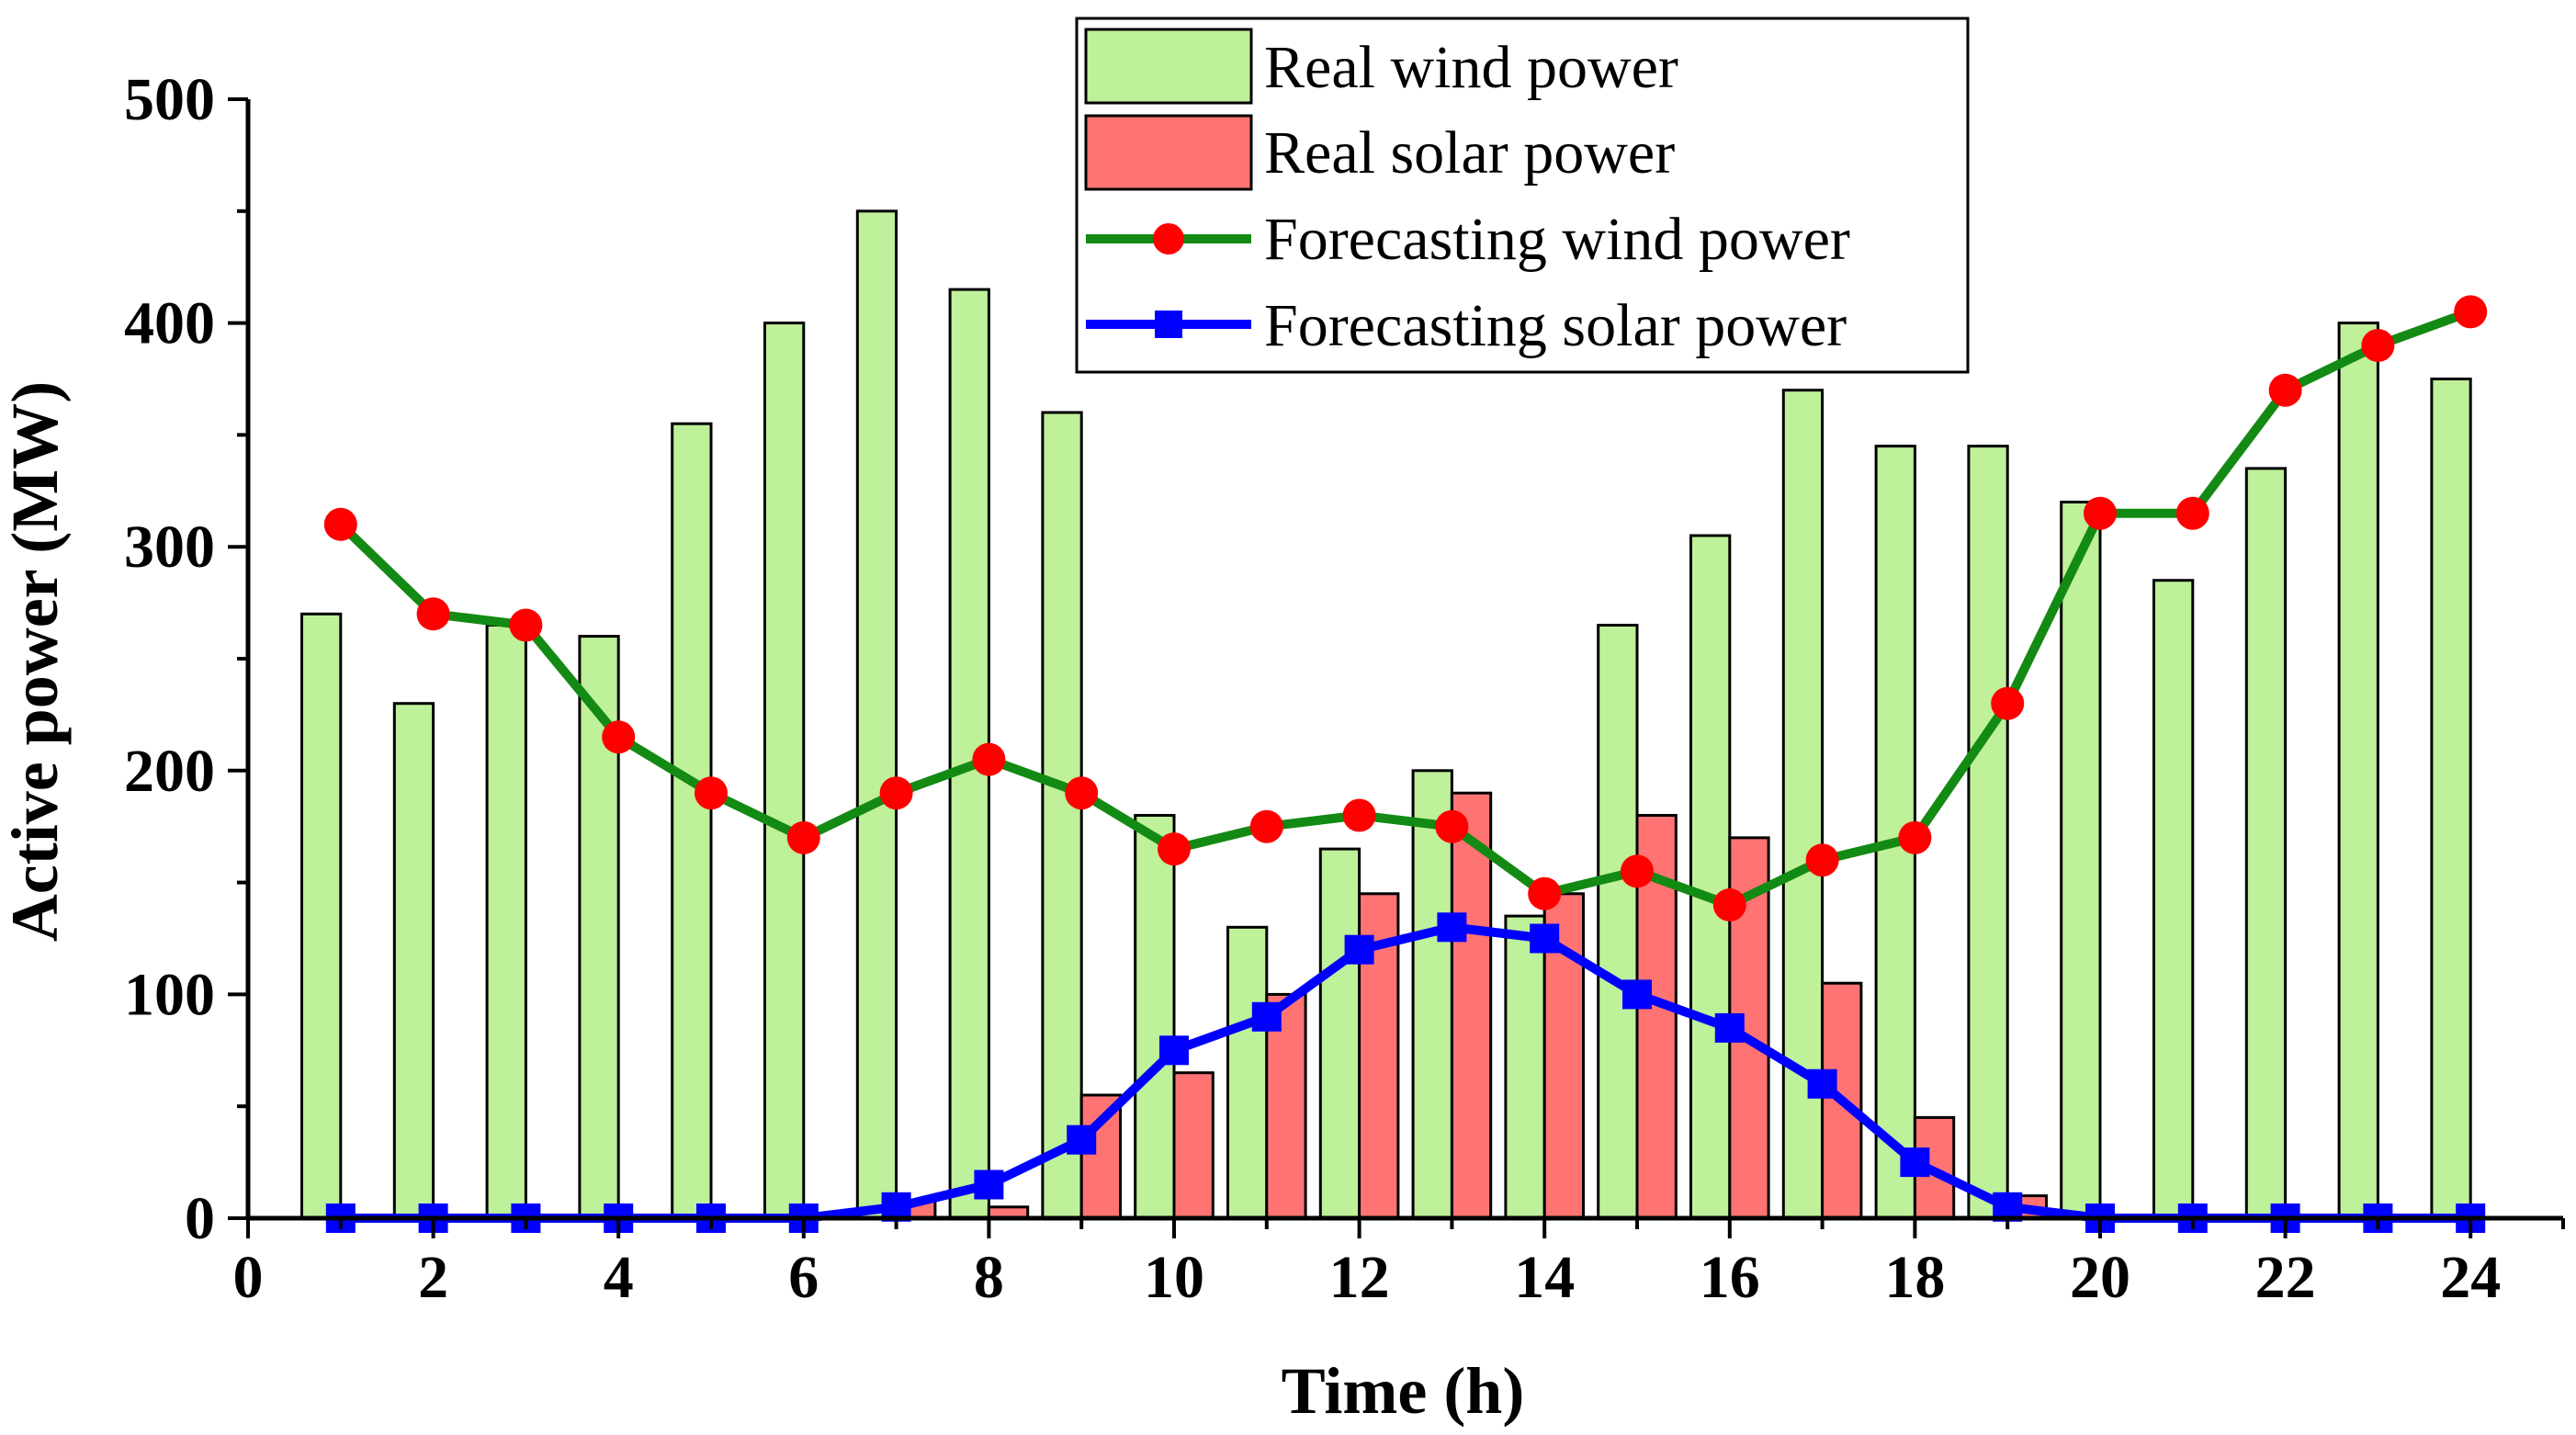 This screenshot has height=1435, width=2576. What do you see at coordinates (619, 1277) in the screenshot?
I see `x-tick-label-4: 4` at bounding box center [619, 1277].